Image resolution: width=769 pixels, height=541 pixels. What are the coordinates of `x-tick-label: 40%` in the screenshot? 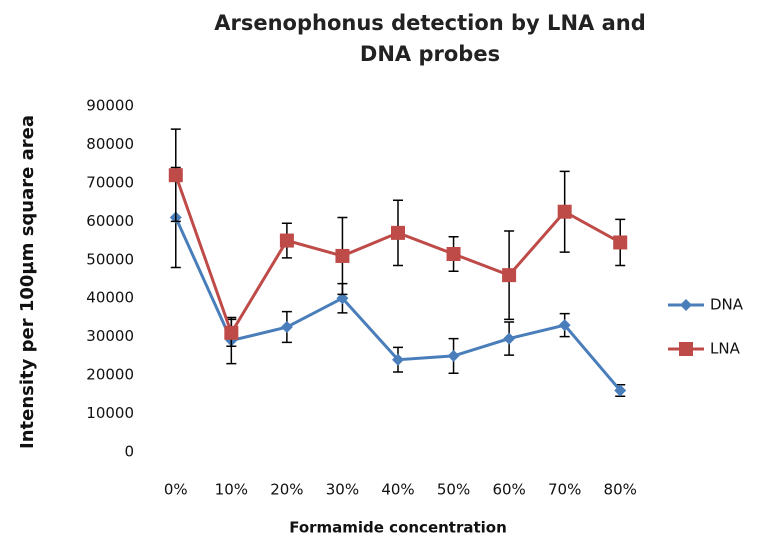 It's located at (397, 490).